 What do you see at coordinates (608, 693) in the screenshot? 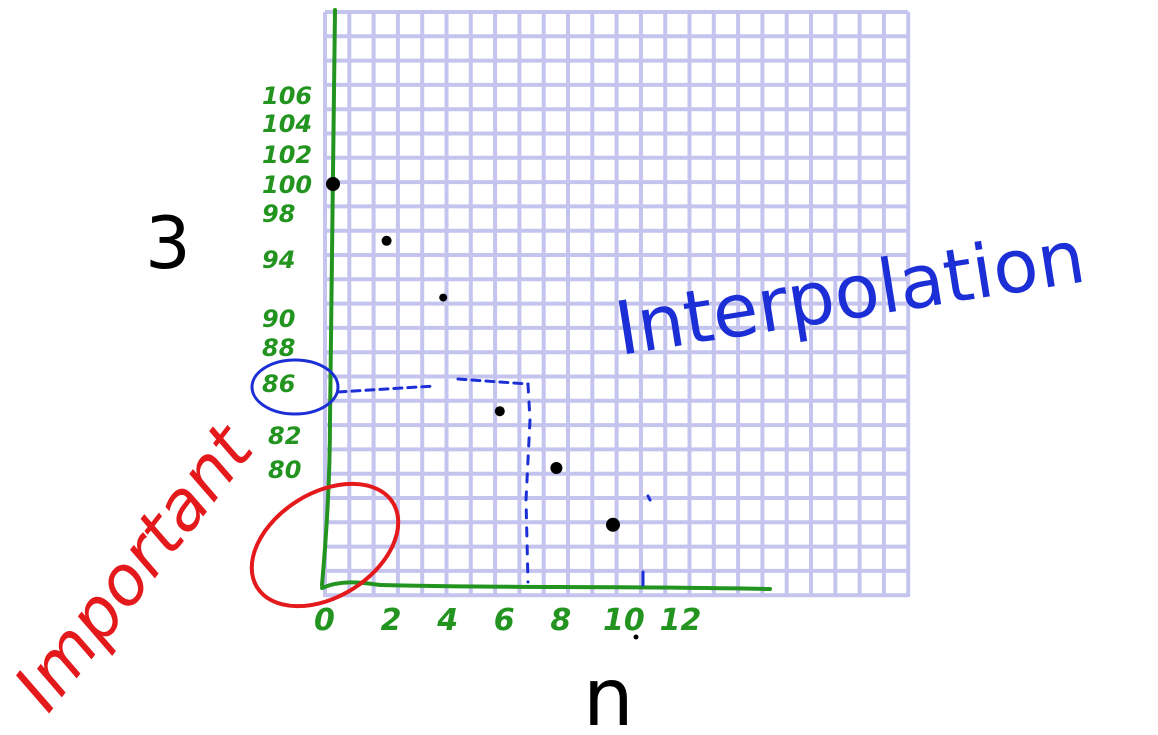
I see `x-axis-label: n` at bounding box center [608, 693].